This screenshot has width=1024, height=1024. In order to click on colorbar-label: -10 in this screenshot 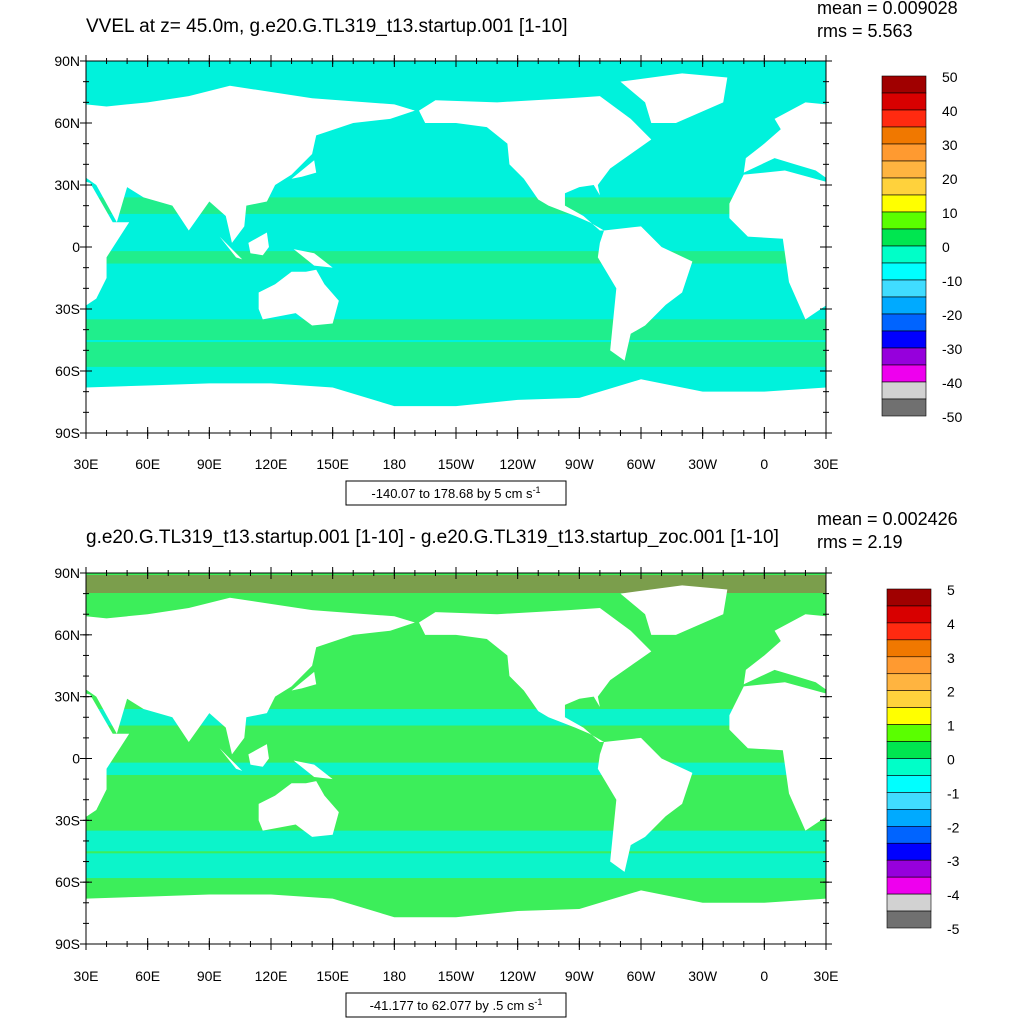, I will do `click(952, 281)`.